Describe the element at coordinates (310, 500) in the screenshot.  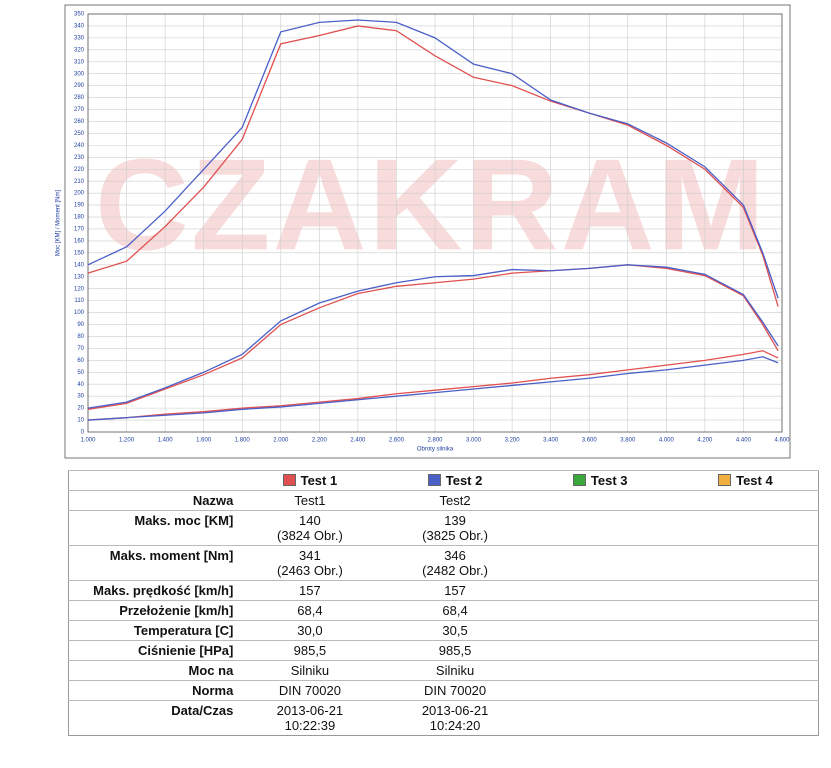
I see `value-line: Test1` at that location.